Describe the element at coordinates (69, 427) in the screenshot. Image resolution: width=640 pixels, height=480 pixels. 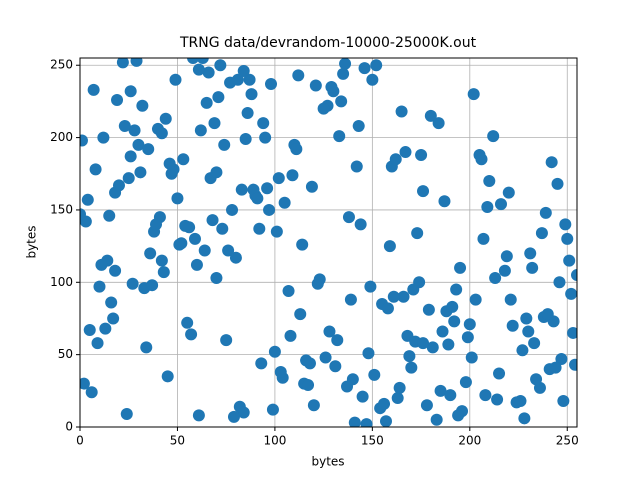
I see `y-tick-label: 0` at that location.